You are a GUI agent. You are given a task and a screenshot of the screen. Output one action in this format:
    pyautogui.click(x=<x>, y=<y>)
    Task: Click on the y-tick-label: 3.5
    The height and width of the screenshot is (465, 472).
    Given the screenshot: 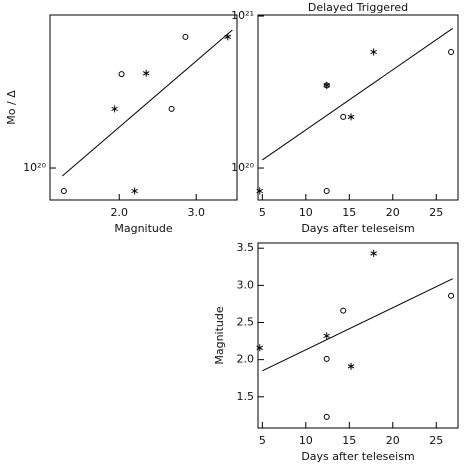 What is the action you would take?
    pyautogui.click(x=246, y=247)
    